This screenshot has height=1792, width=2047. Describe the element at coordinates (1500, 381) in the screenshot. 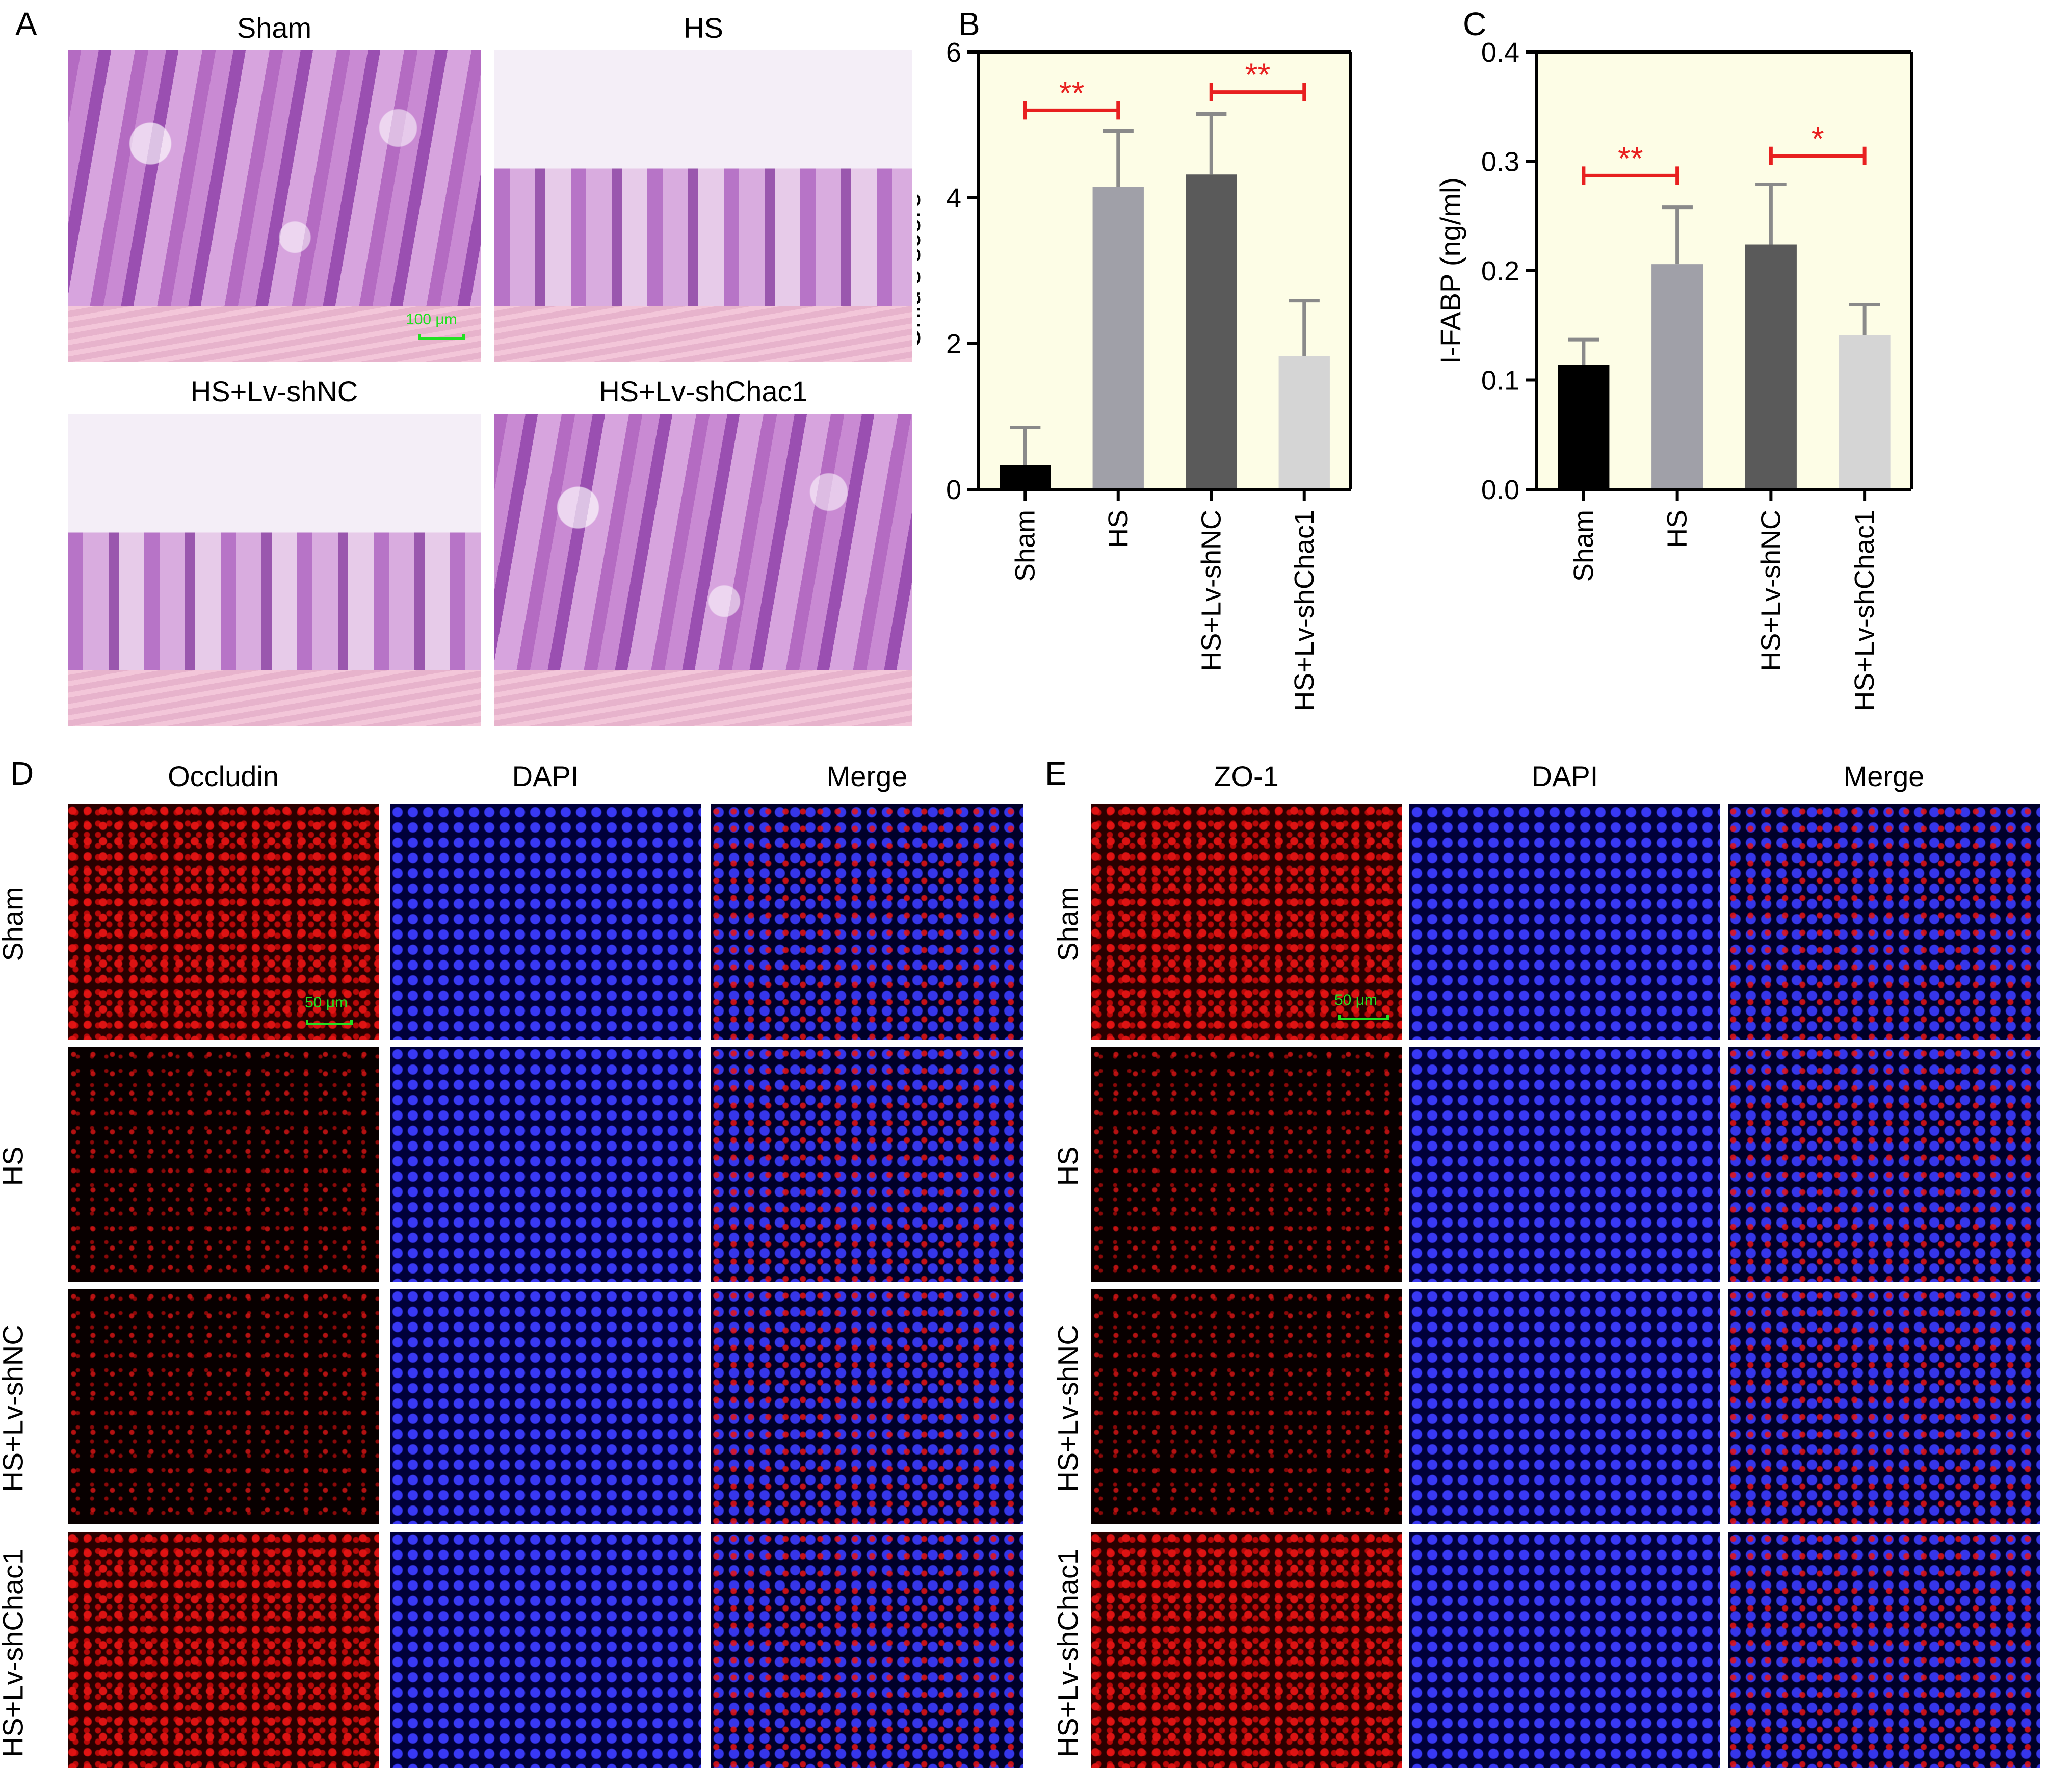

I see `y-tick-label: 0.1` at that location.